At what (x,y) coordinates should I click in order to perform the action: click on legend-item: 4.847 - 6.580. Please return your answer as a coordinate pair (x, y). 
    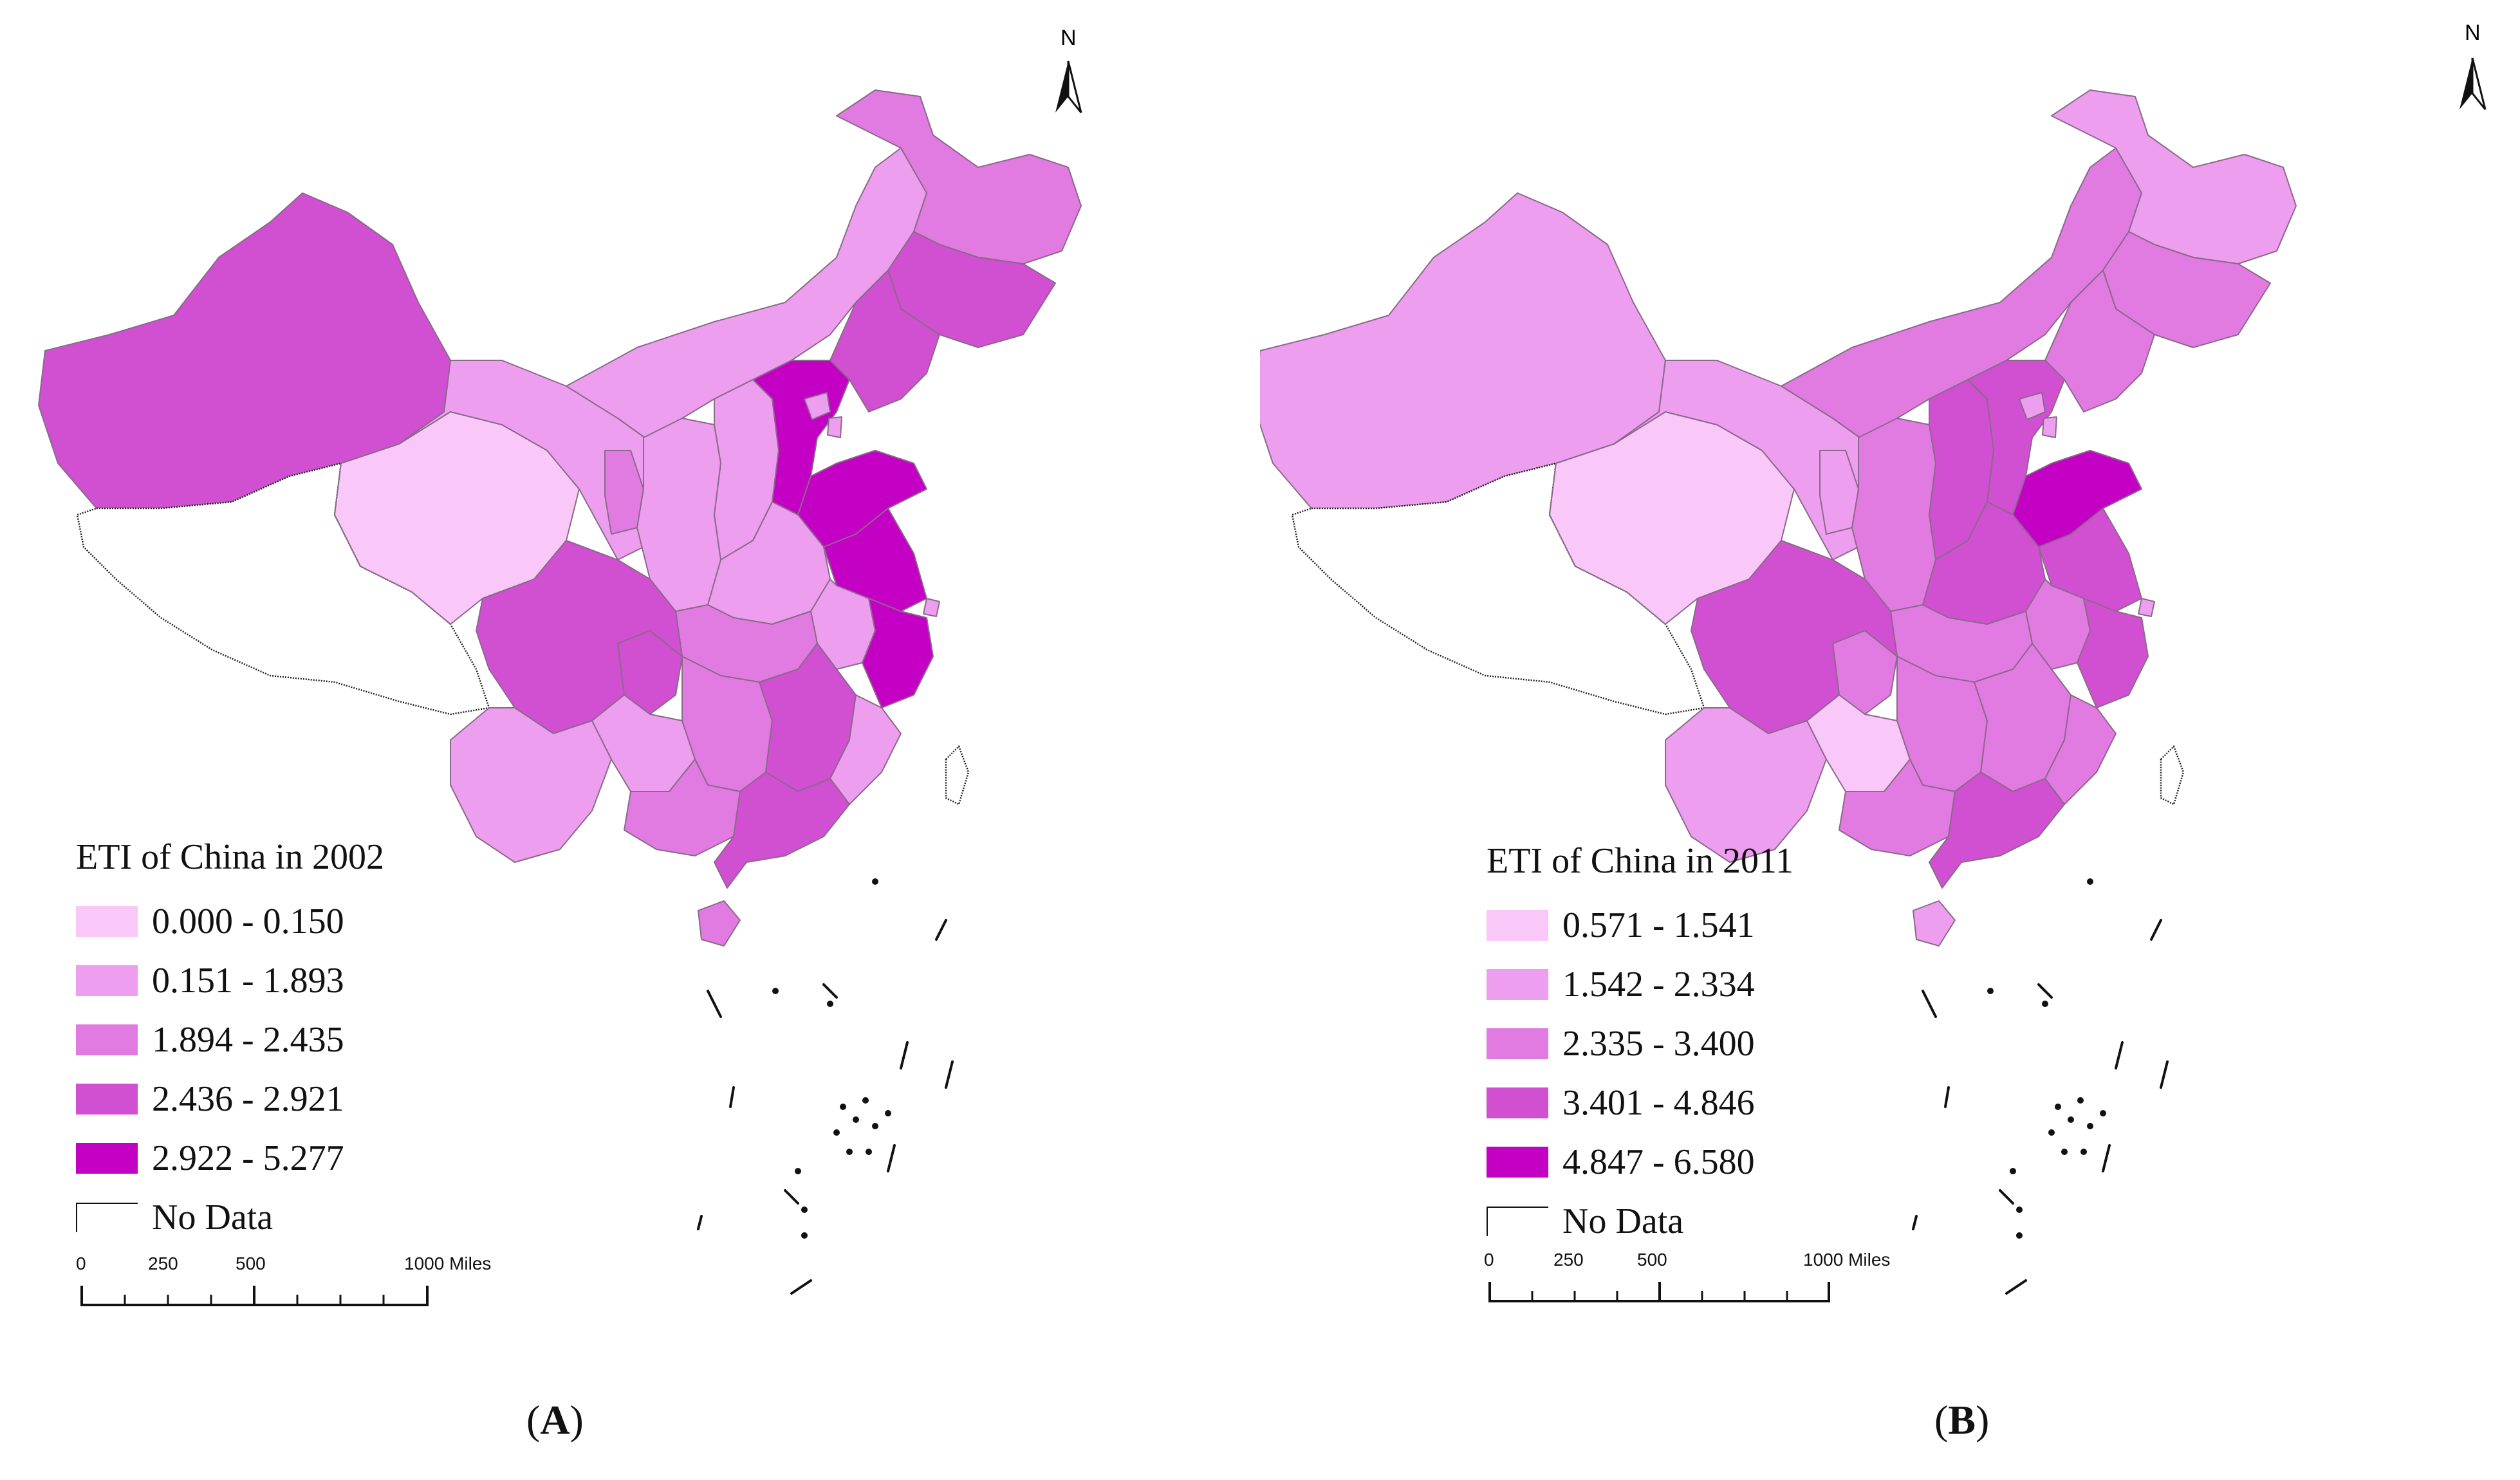
    Looking at the image, I should click on (1640, 1162).